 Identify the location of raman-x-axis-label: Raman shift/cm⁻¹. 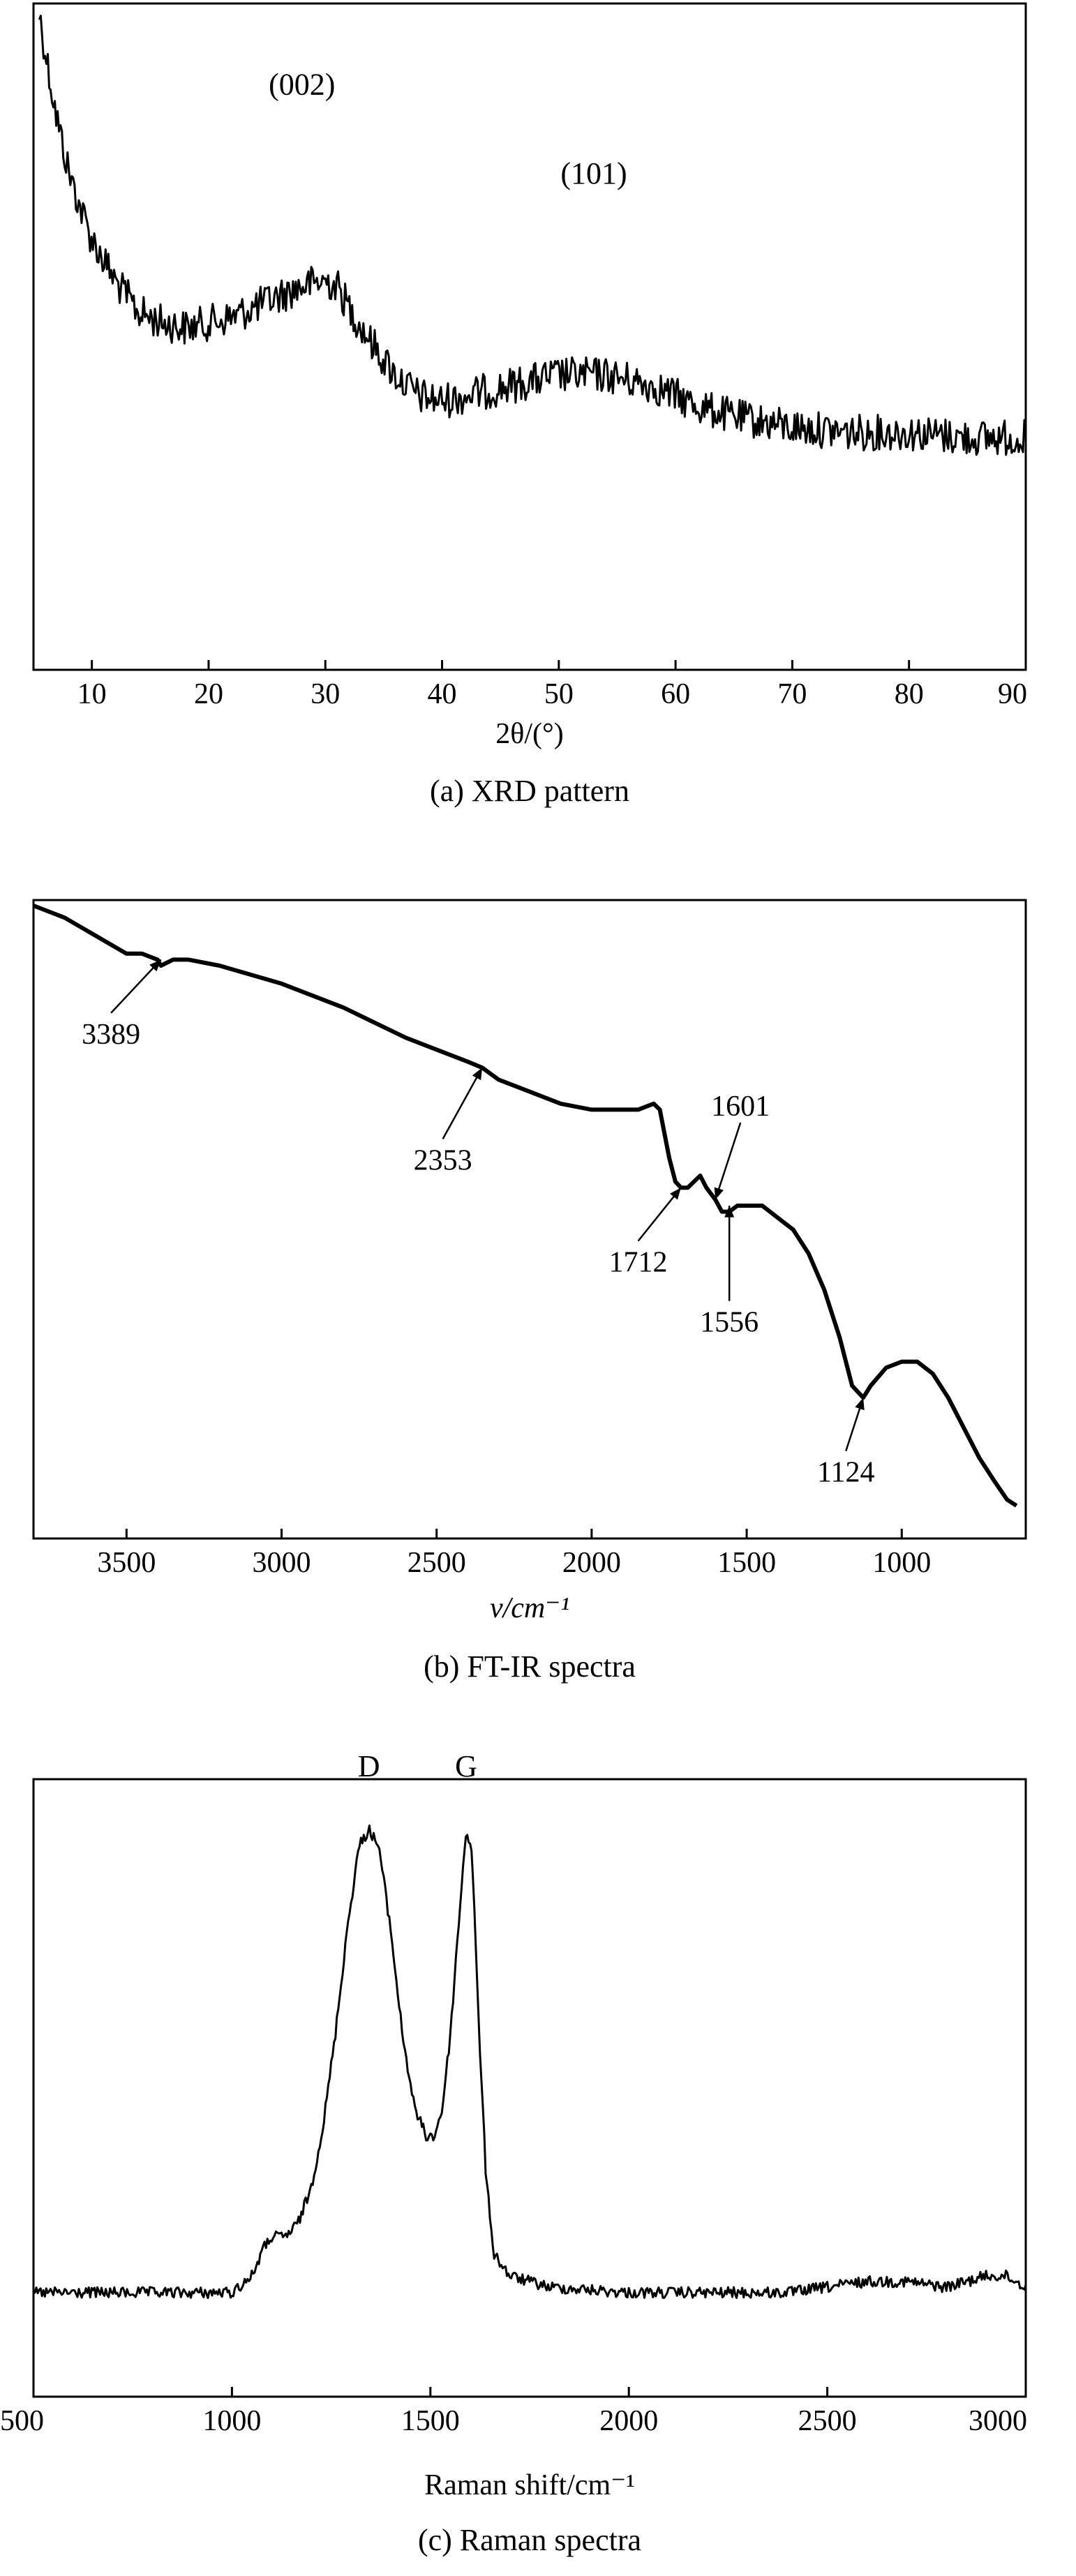
(529, 2485).